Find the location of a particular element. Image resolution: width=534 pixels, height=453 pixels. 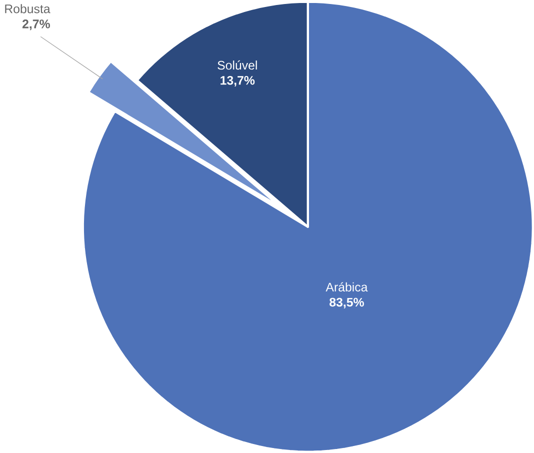

slice-label: Robusta is located at coordinates (27, 9).